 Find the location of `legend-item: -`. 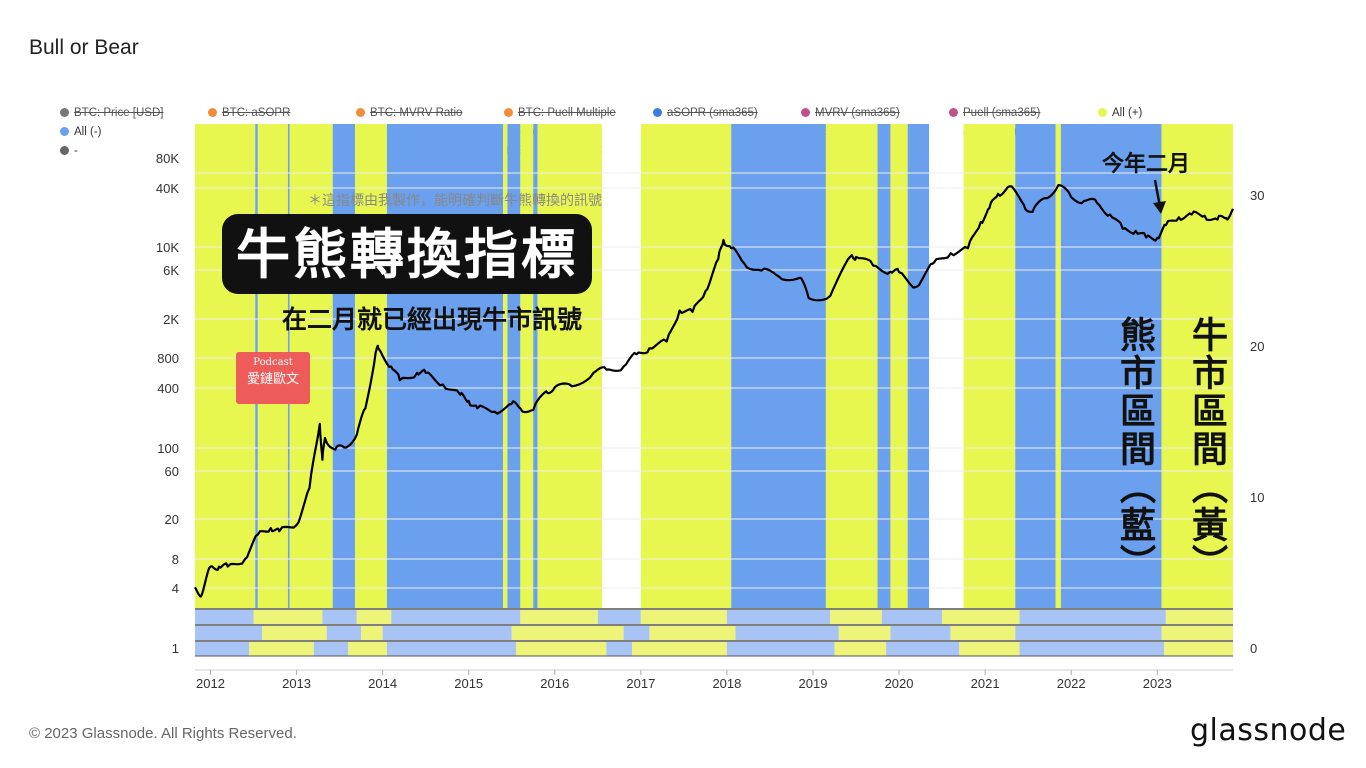

legend-item: - is located at coordinates (69, 151).